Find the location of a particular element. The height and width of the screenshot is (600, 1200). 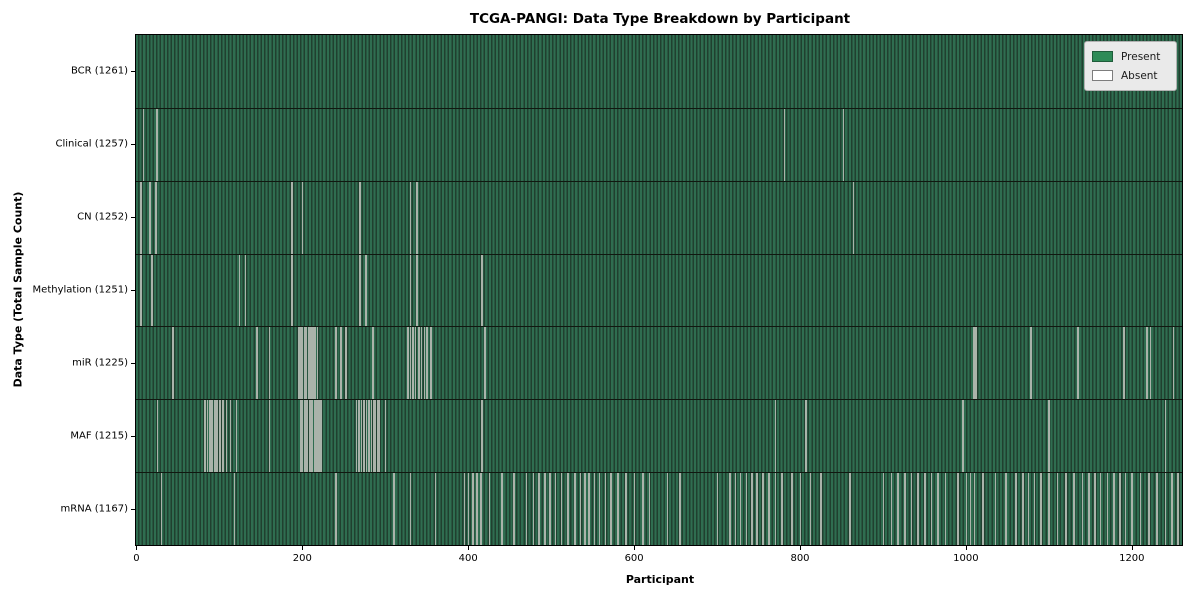

heatmap-row-mrna is located at coordinates (659, 508).